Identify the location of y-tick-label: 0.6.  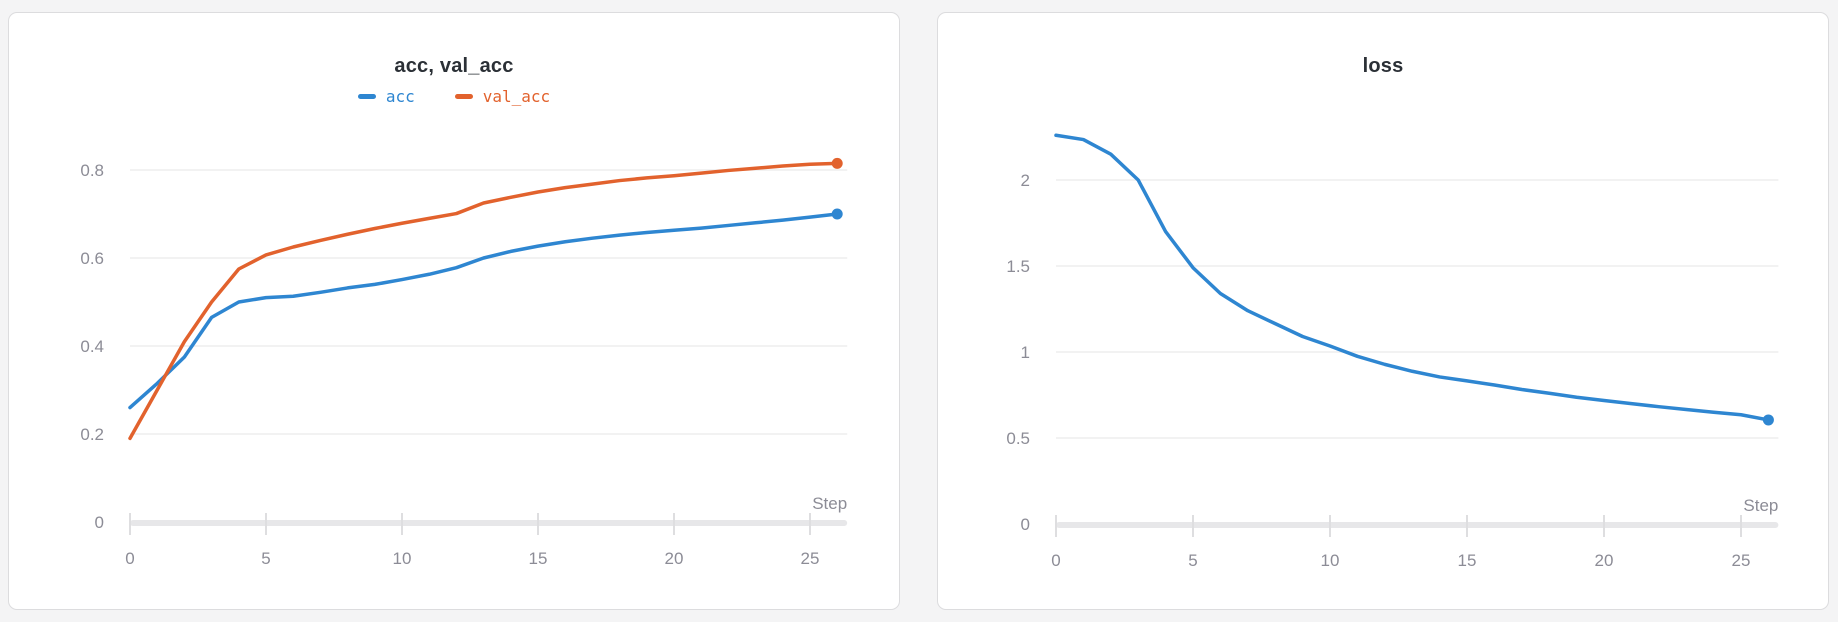
(92, 258).